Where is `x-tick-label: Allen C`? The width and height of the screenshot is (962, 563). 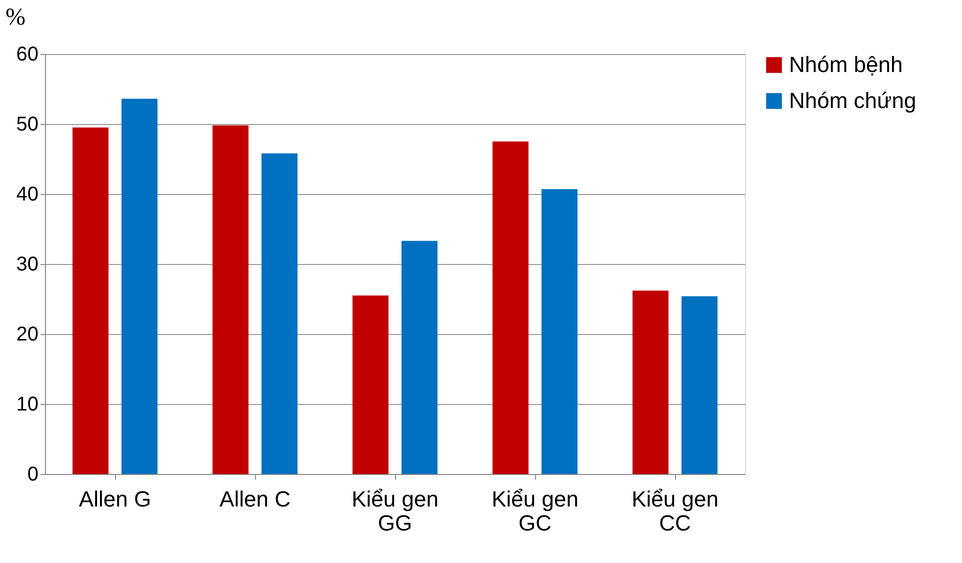 x-tick-label: Allen C is located at coordinates (255, 499).